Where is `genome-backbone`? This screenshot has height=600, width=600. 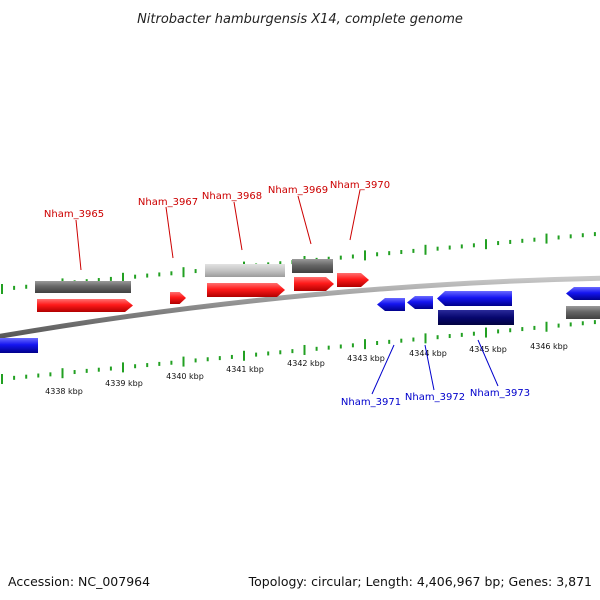 genome-backbone is located at coordinates (300, 307).